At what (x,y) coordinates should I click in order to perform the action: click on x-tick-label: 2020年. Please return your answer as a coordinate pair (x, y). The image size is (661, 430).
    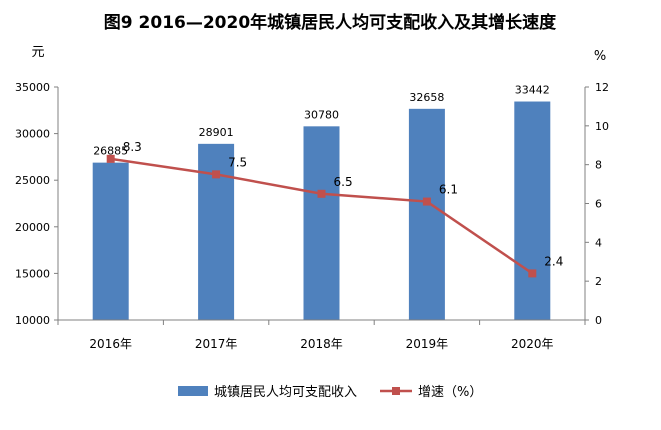
    Looking at the image, I should click on (532, 344).